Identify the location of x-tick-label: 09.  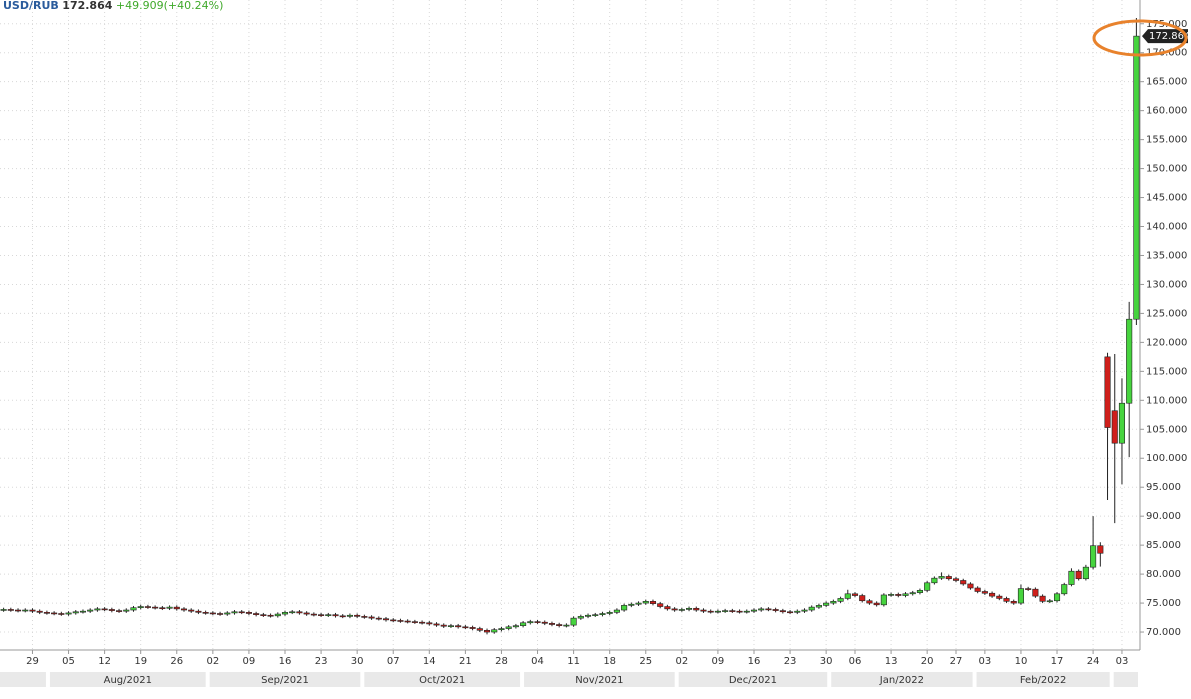
(249, 661).